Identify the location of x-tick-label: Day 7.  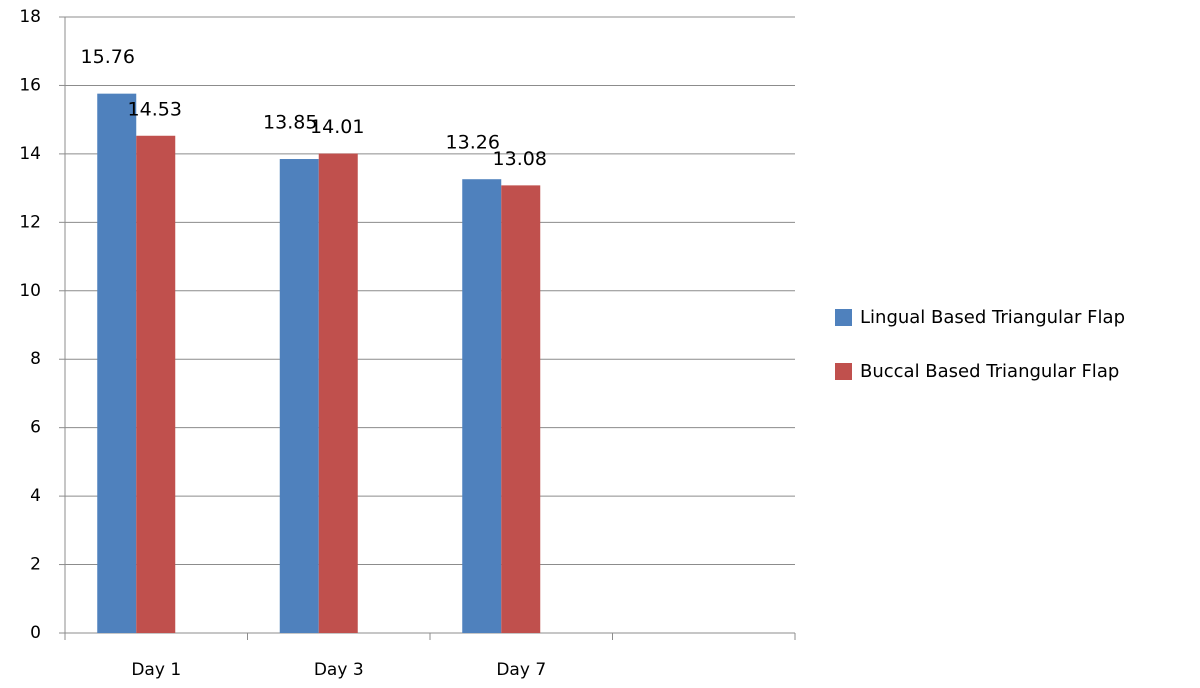
(521, 670).